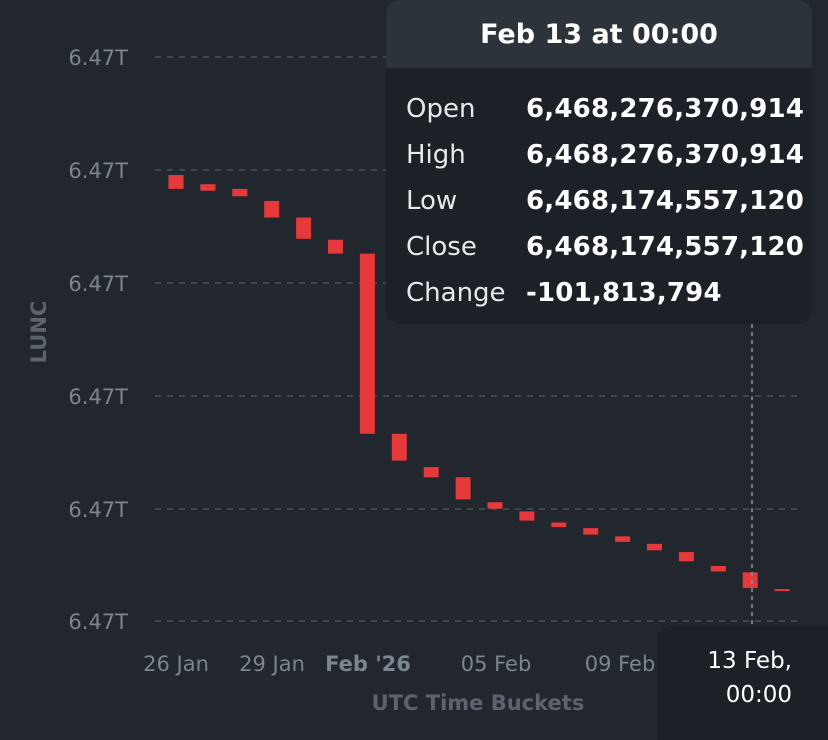 The height and width of the screenshot is (740, 828). Describe the element at coordinates (599, 34) in the screenshot. I see `tooltip-title: Feb 13 at 00:00` at that location.